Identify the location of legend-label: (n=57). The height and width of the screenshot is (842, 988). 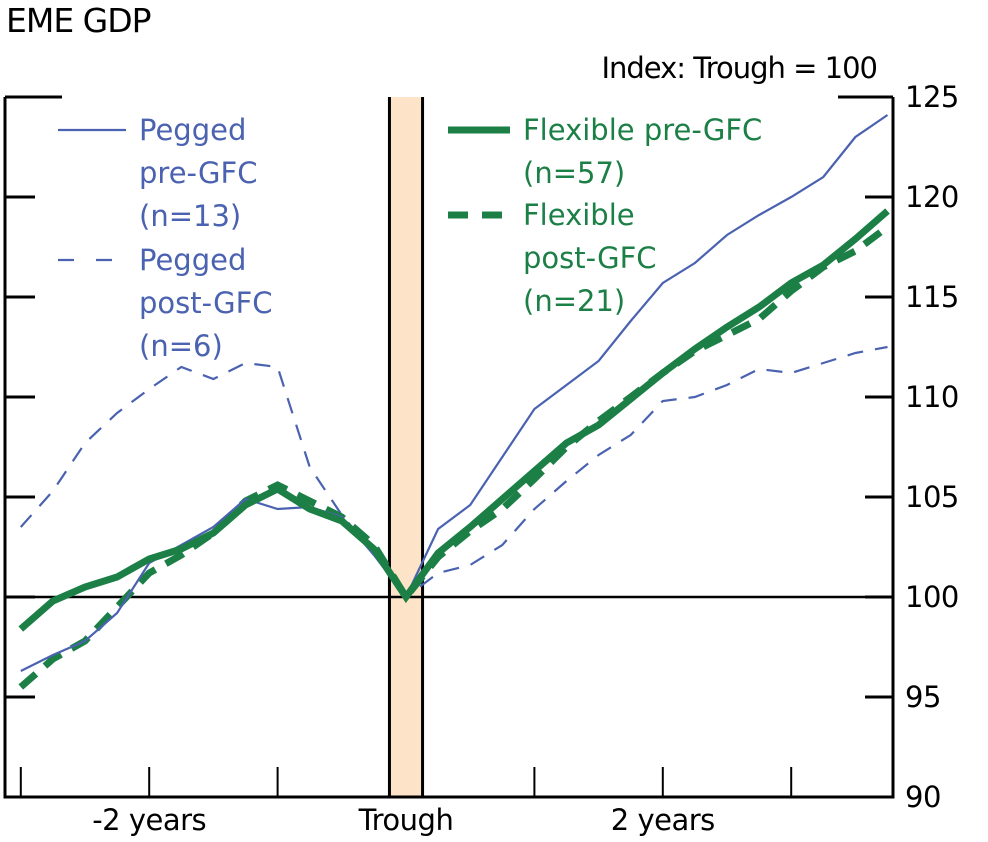
(574, 173).